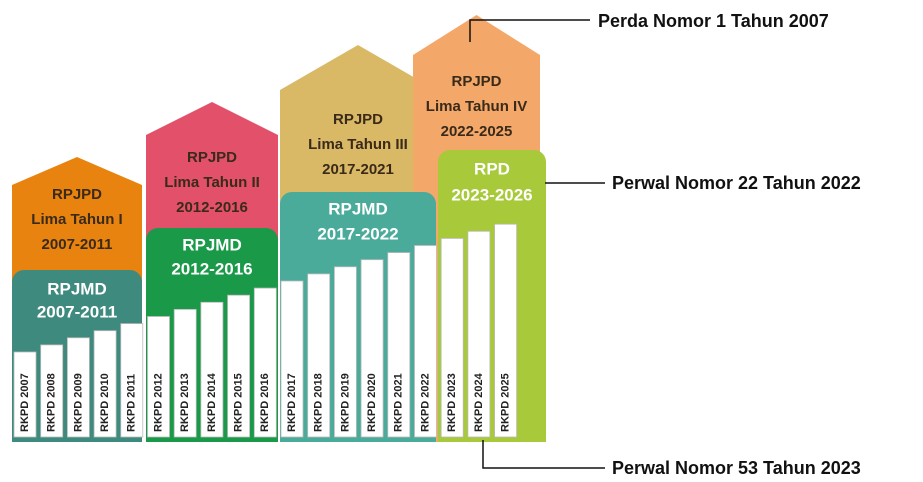 The height and width of the screenshot is (482, 923). What do you see at coordinates (736, 468) in the screenshot?
I see `annotation: Perwal Nomor 53 Tahun 2023` at bounding box center [736, 468].